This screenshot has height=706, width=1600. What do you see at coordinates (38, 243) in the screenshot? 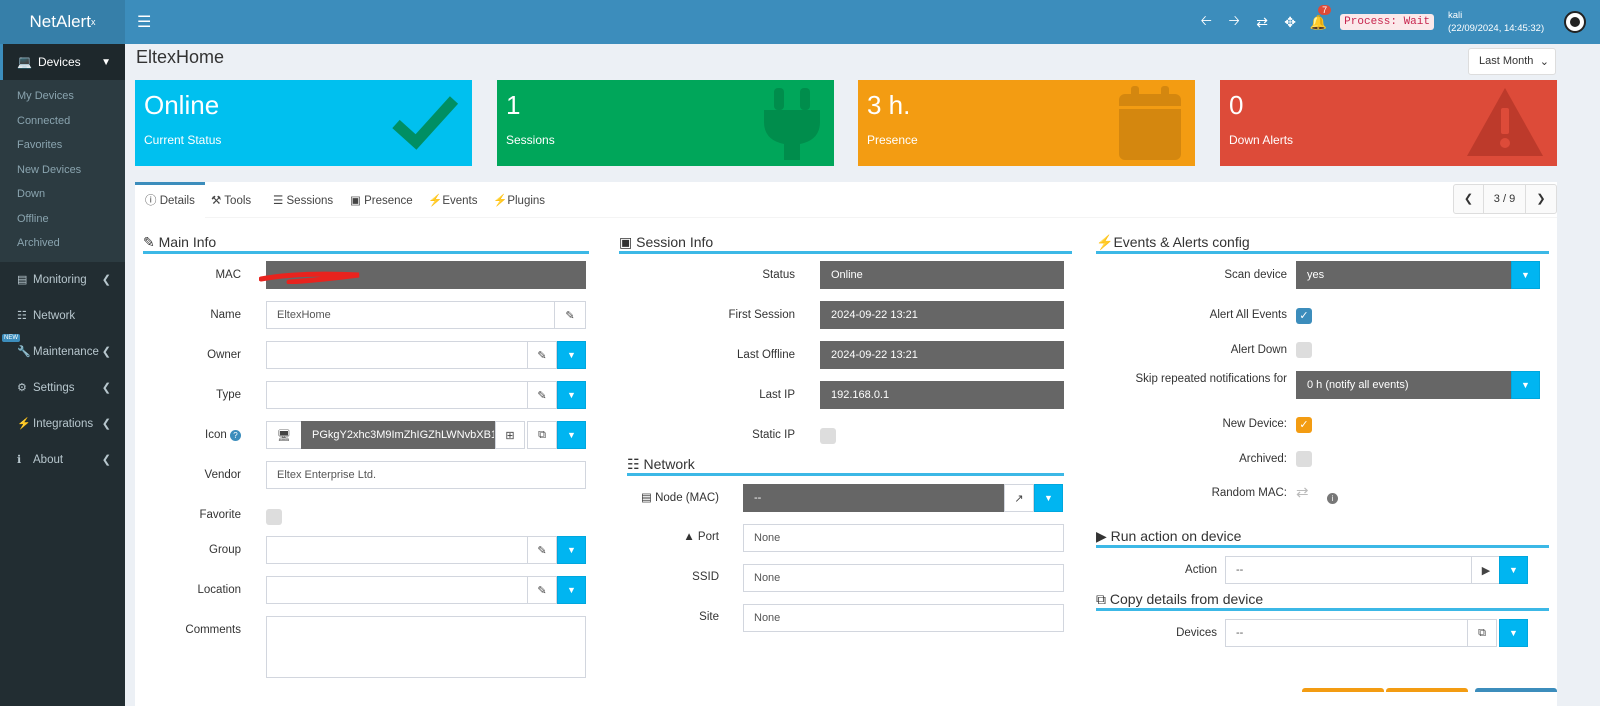
I see `sidebar-subitem: Archived` at bounding box center [38, 243].